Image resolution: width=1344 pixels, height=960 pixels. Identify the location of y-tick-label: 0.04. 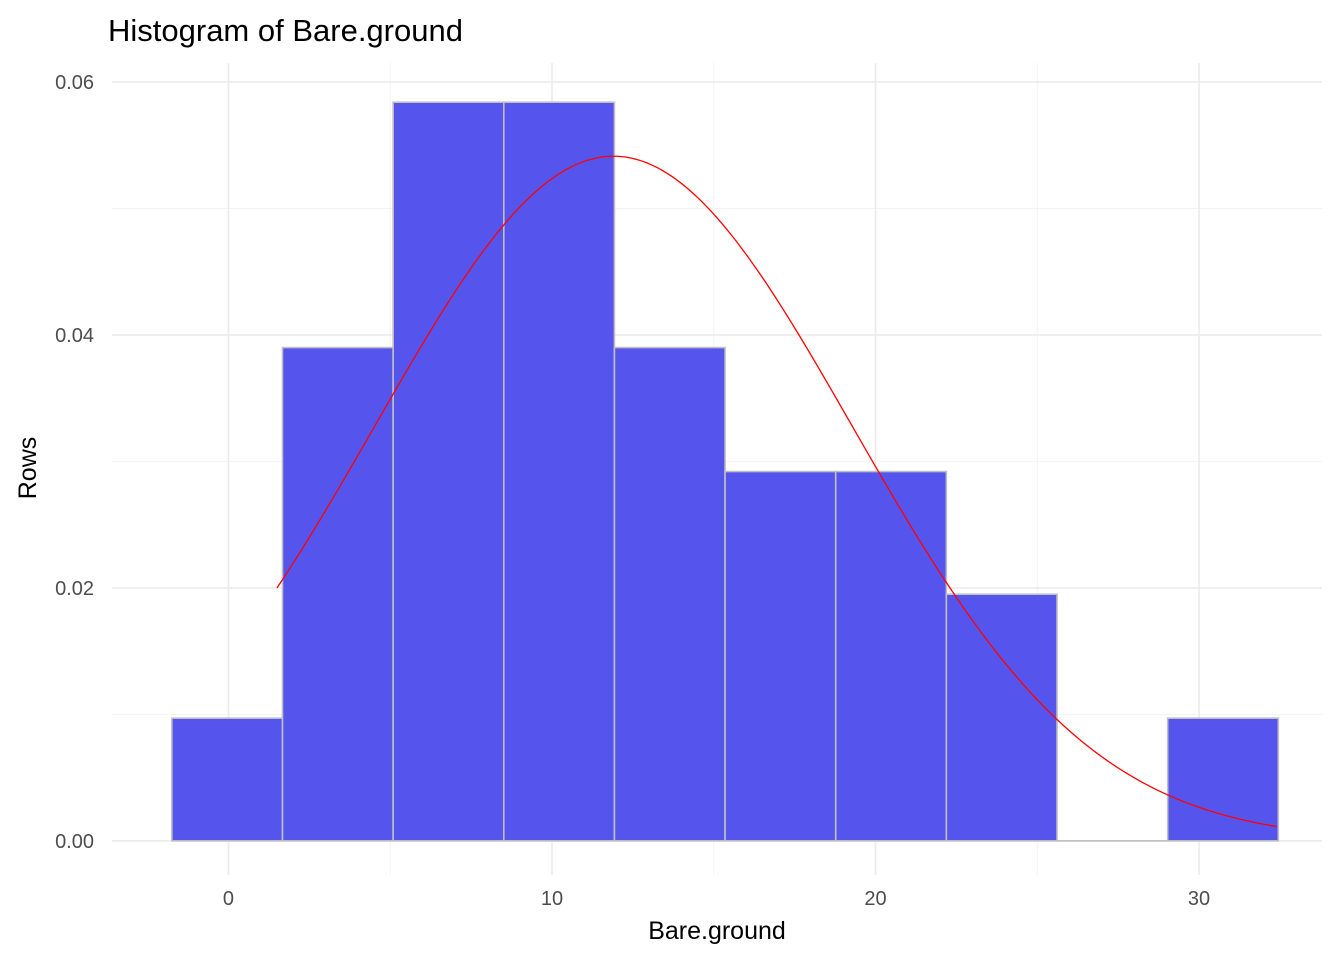
(74, 336).